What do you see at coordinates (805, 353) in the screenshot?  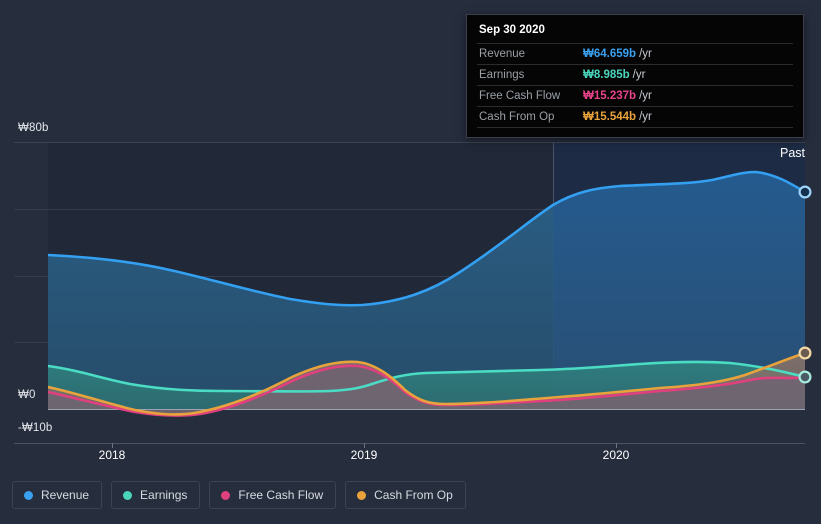 I see `cash-from-op-endpoint-marker` at bounding box center [805, 353].